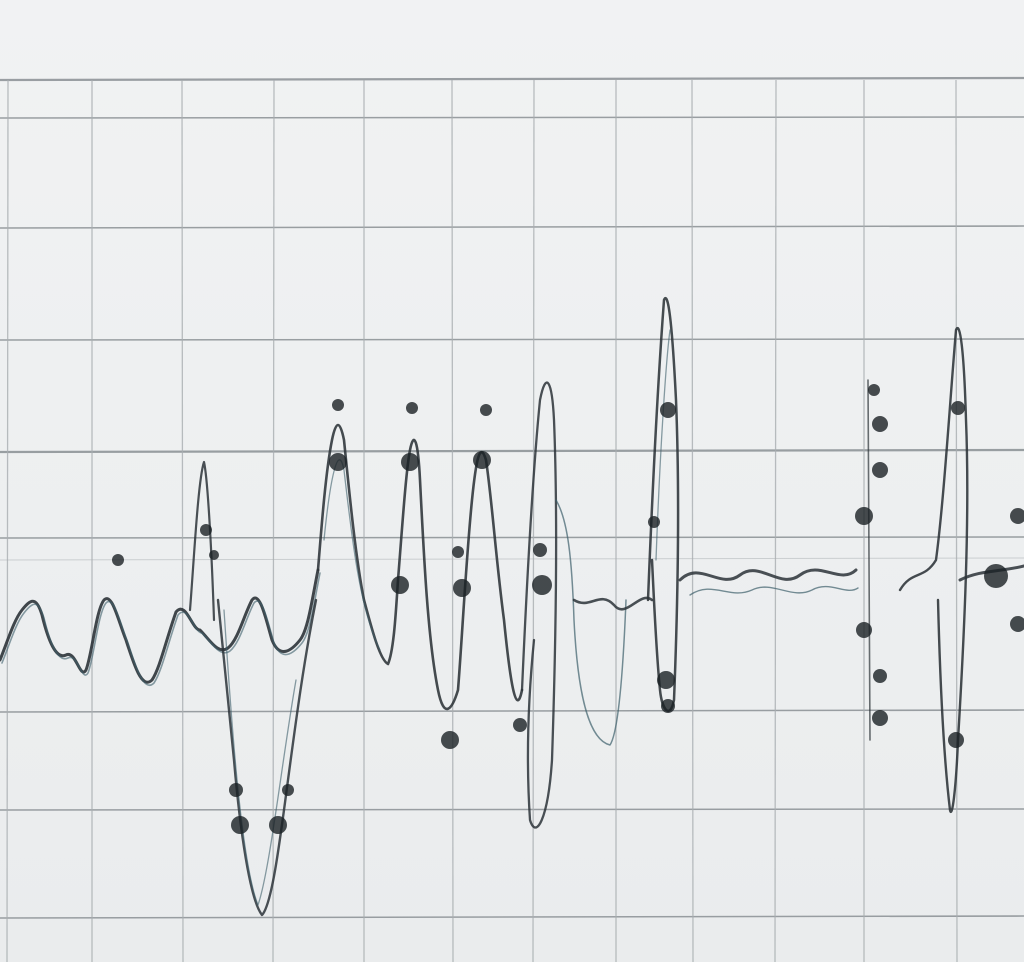 Image resolution: width=1024 pixels, height=962 pixels. What do you see at coordinates (161, 629) in the screenshot?
I see `waveform-left-shadow` at bounding box center [161, 629].